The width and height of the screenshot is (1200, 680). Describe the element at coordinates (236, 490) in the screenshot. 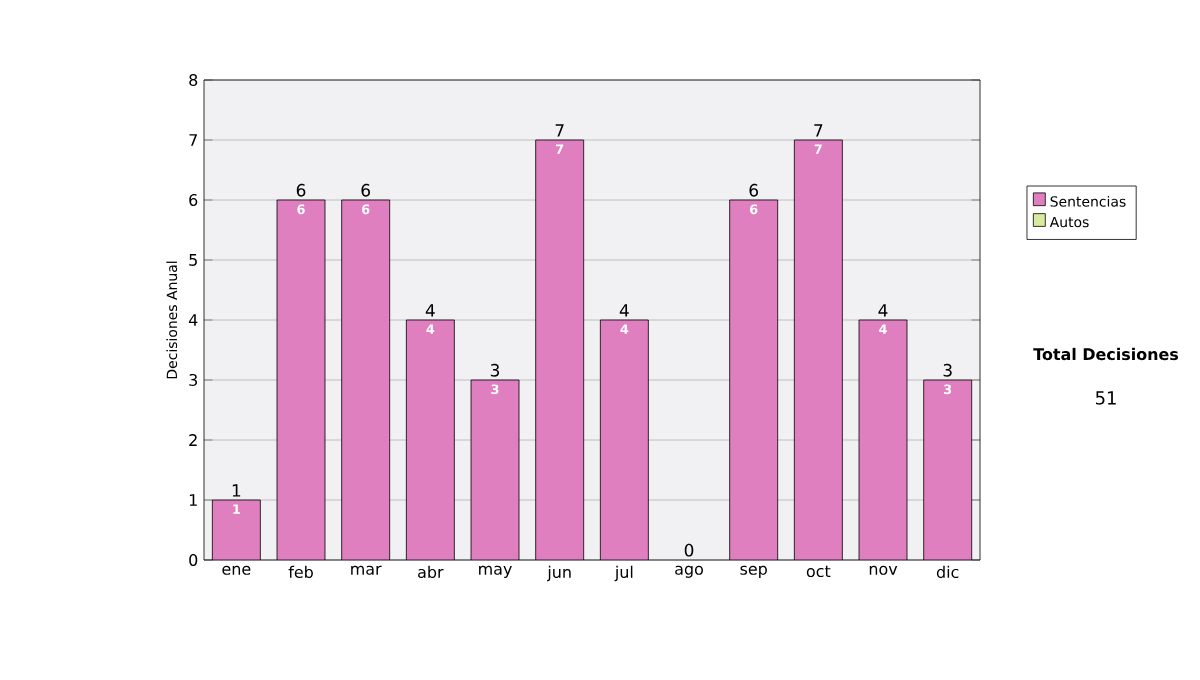

I see `total-label: 1` at that location.